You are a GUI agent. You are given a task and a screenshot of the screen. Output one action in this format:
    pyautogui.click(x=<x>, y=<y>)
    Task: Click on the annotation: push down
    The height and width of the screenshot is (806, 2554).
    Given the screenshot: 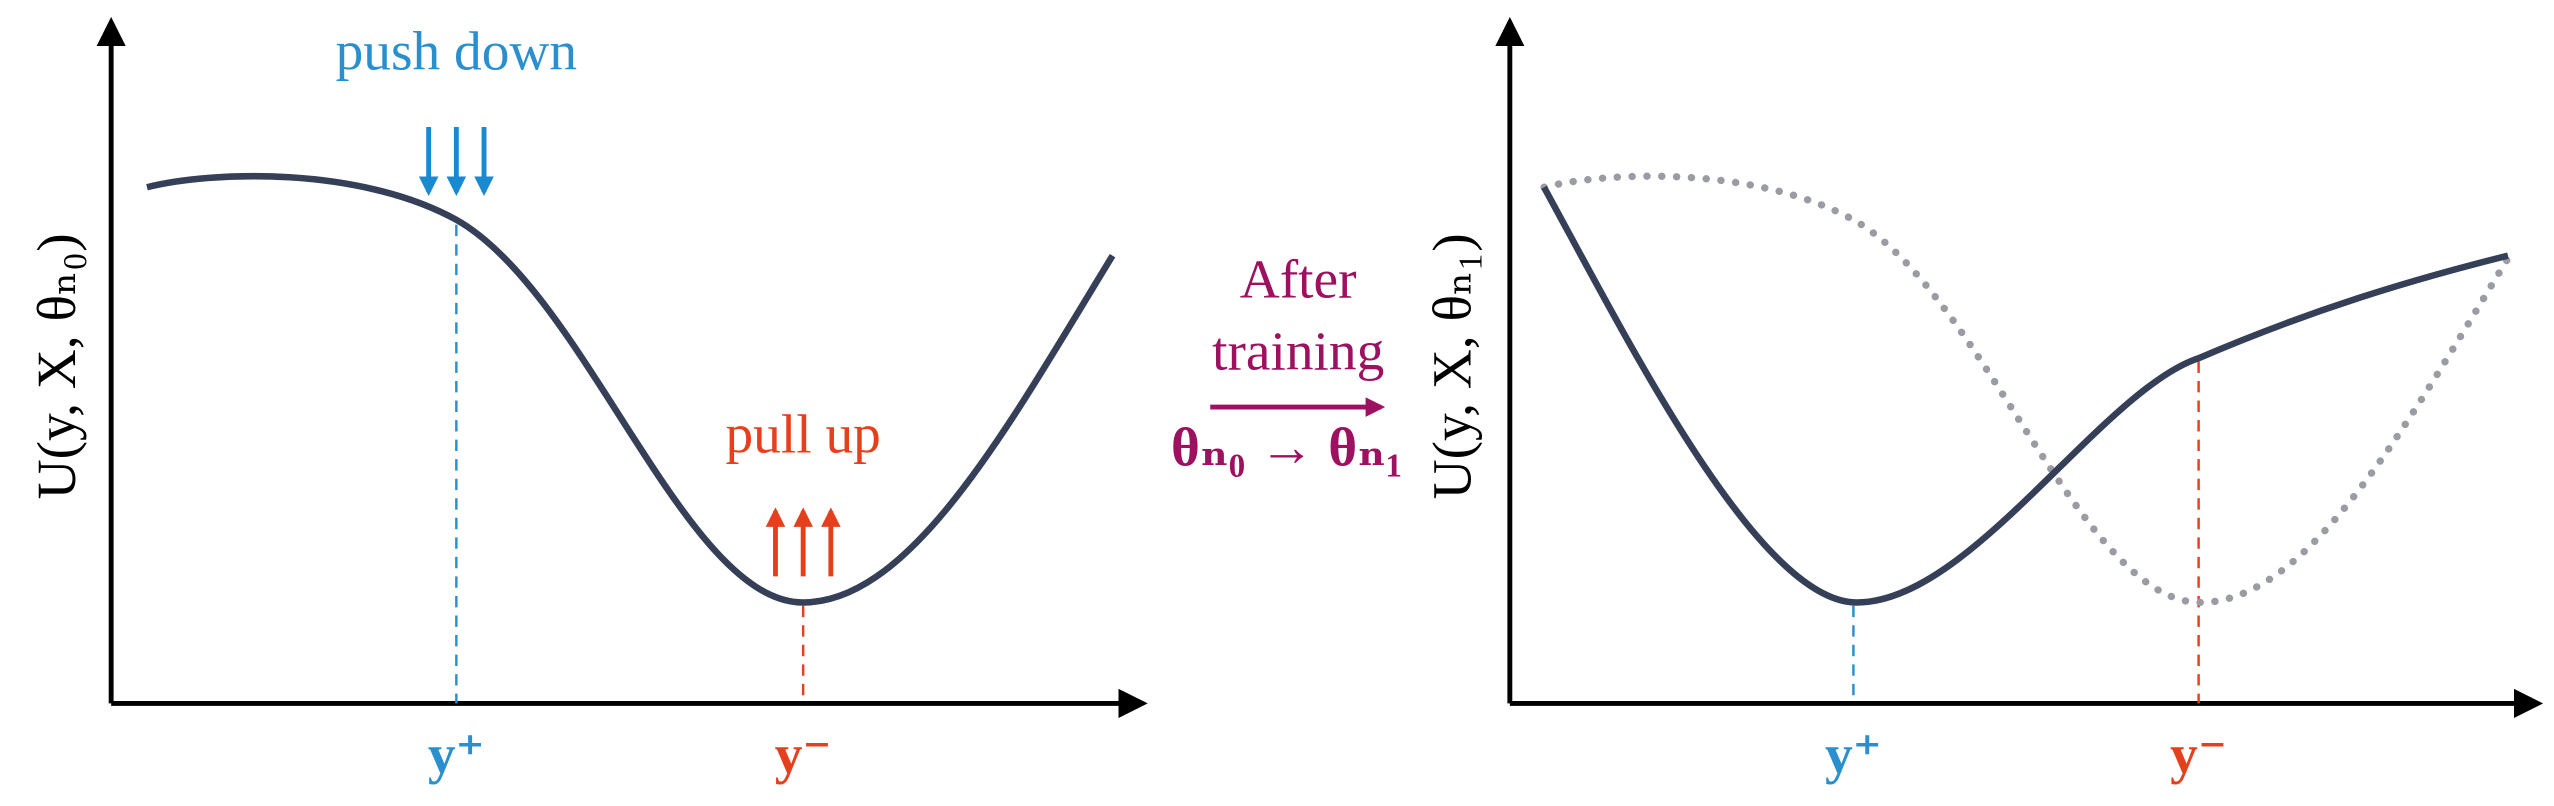 What is the action you would take?
    pyautogui.click(x=456, y=51)
    